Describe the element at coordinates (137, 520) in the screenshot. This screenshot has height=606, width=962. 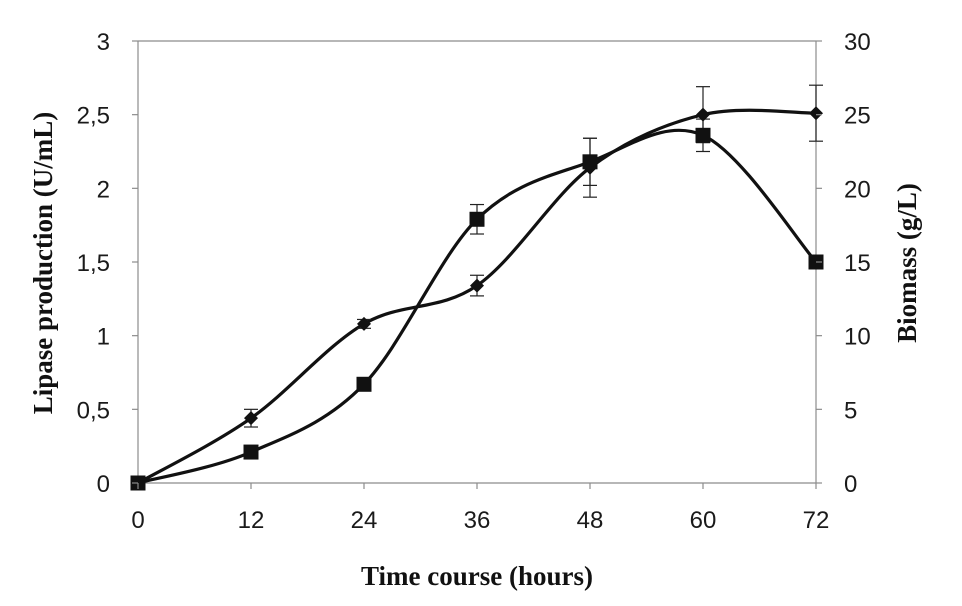
I see `x-tick-label: 0` at that location.